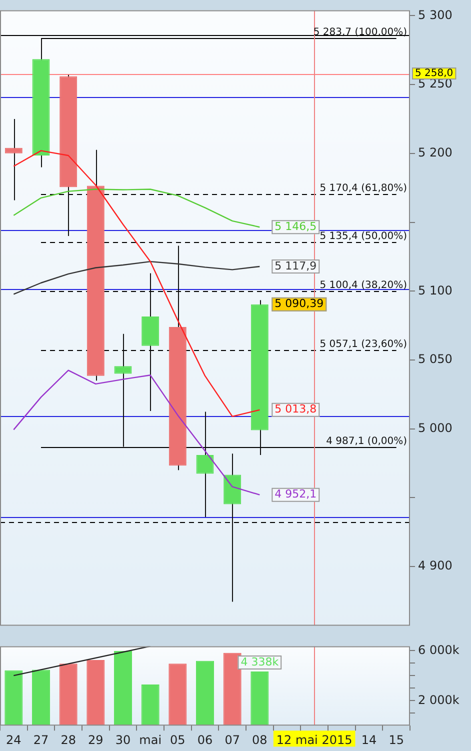 This screenshot has width=471, height=751. I want to click on x-tick-label: mai, so click(150, 739).